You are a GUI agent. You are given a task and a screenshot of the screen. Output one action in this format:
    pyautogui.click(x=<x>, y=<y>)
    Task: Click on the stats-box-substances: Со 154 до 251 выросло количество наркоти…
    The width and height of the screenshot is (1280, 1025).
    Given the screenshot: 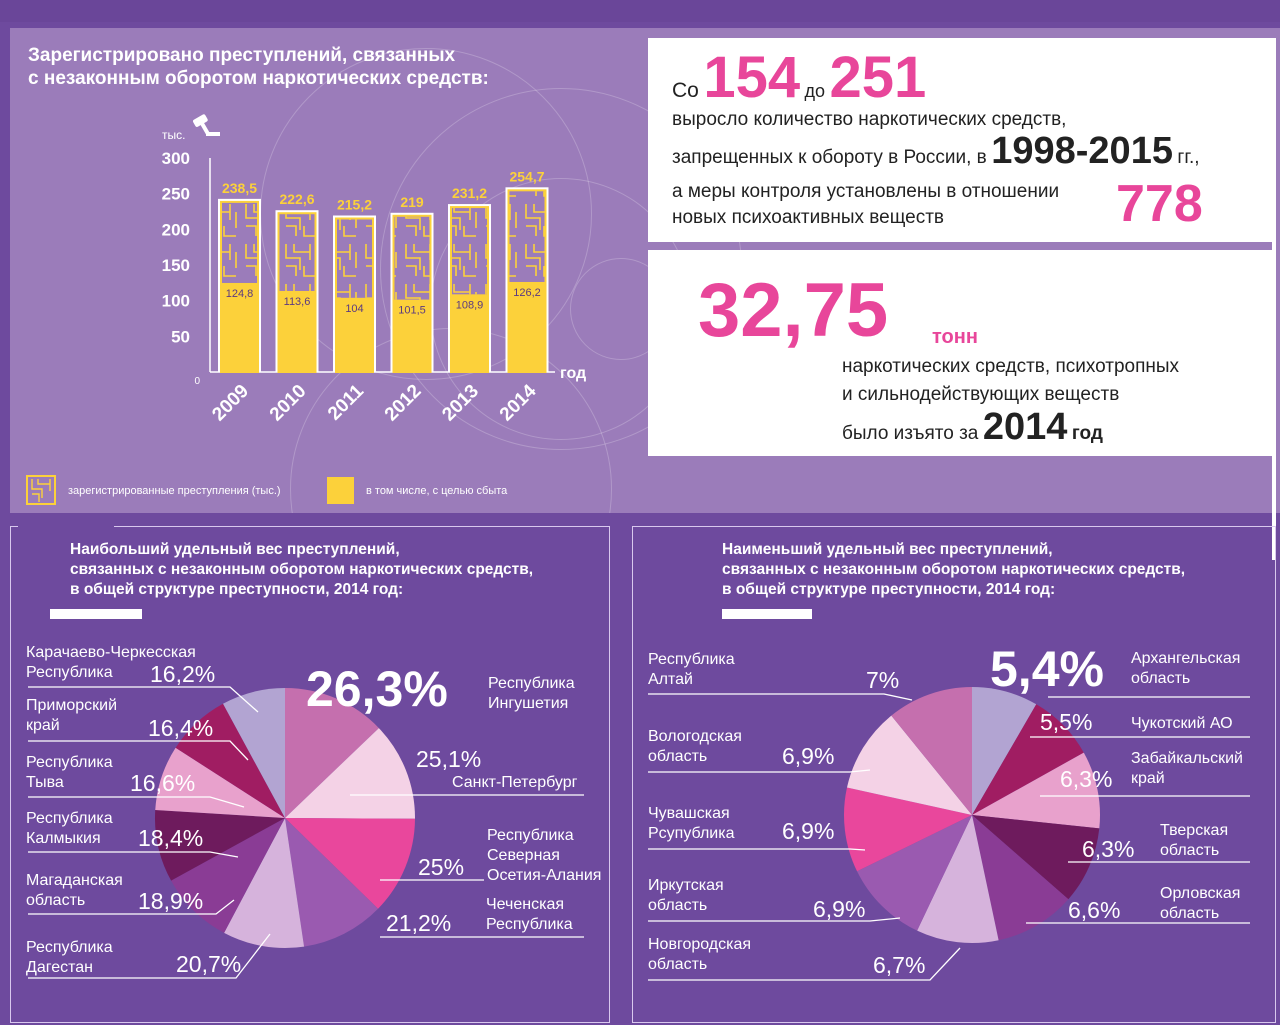 What is the action you would take?
    pyautogui.click(x=962, y=140)
    